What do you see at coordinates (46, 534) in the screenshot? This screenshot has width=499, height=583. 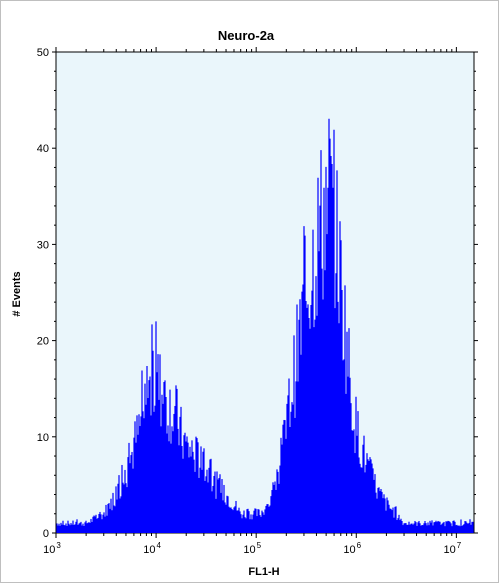 I see `y-tick-label: 0` at bounding box center [46, 534].